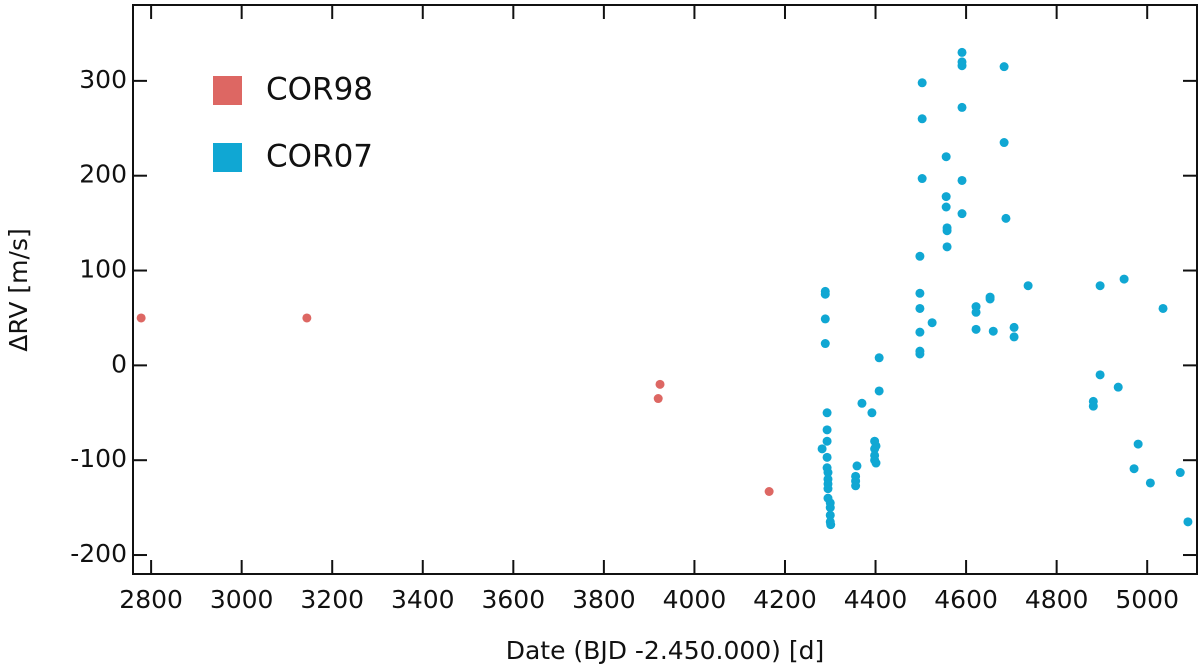  I want to click on y-tick-label: 300, so click(103, 79).